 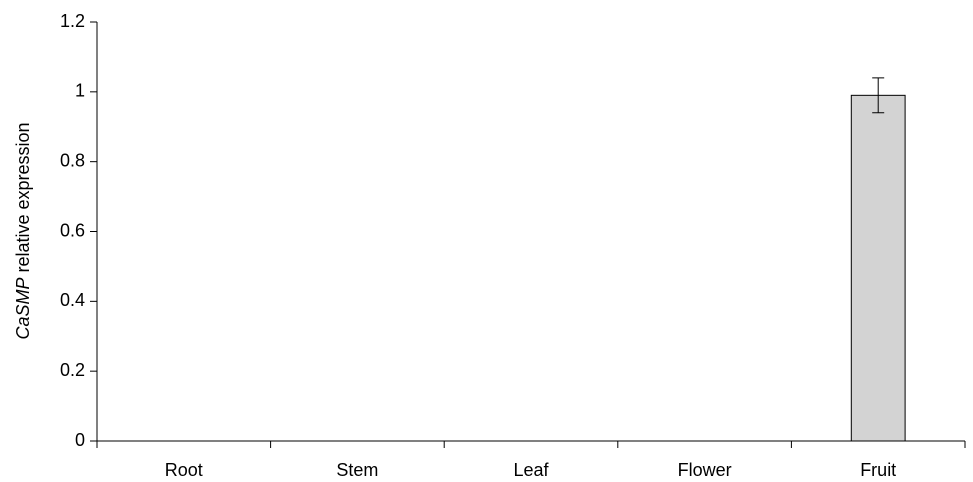 What do you see at coordinates (72, 370) in the screenshot?
I see `y-tick-label: 0.2` at bounding box center [72, 370].